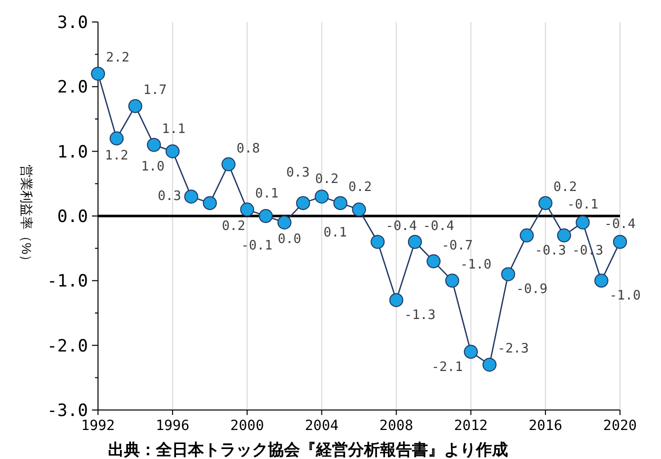  What do you see at coordinates (67, 411) in the screenshot?
I see `y-tick-label: -3.0` at bounding box center [67, 411].